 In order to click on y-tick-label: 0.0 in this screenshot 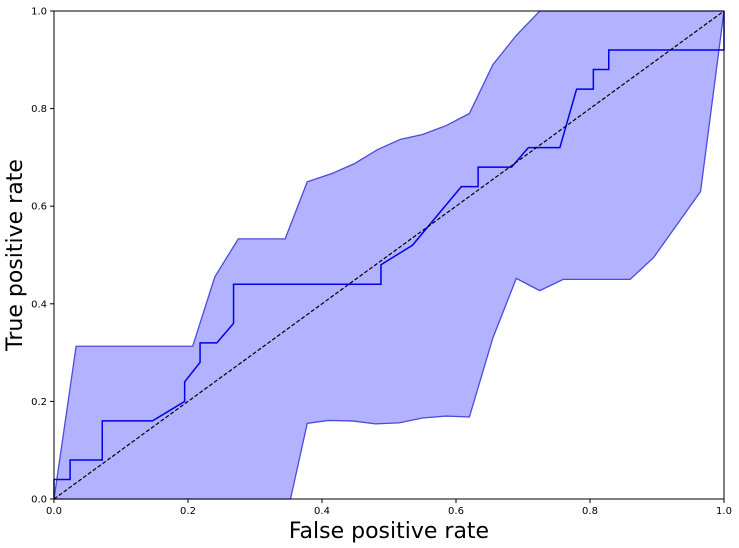, I will do `click(39, 500)`.